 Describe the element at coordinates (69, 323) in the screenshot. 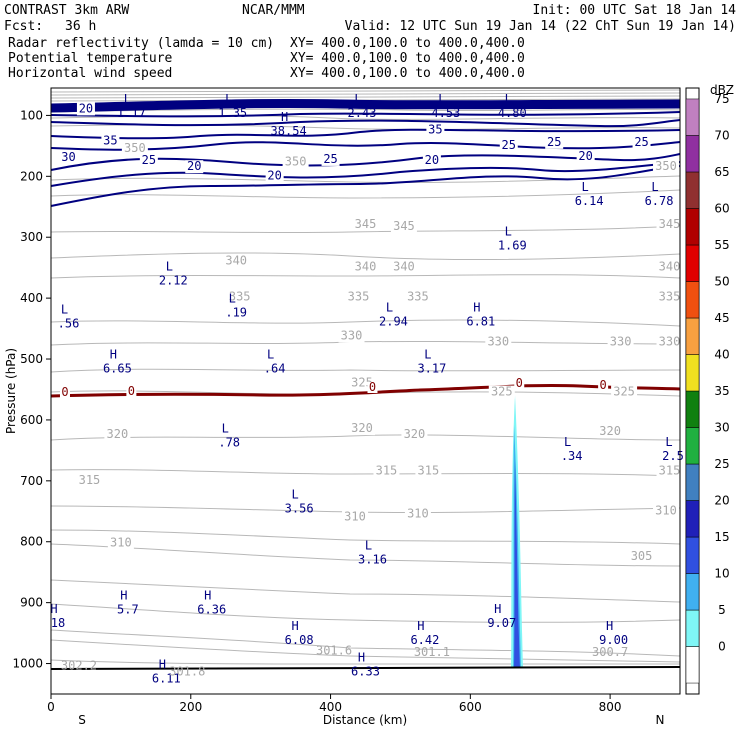

I see `hl-marker-value: .56` at that location.